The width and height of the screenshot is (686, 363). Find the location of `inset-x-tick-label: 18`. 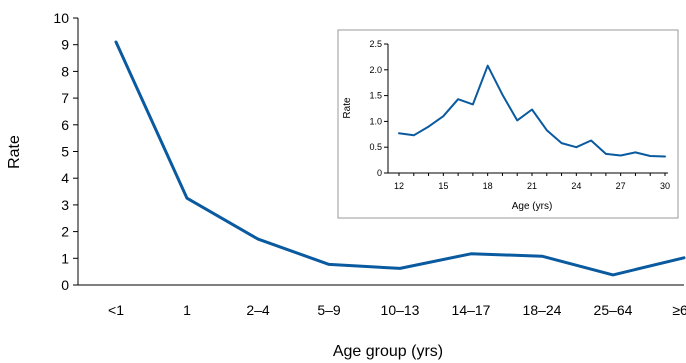

inset-x-tick-label: 18 is located at coordinates (488, 186).